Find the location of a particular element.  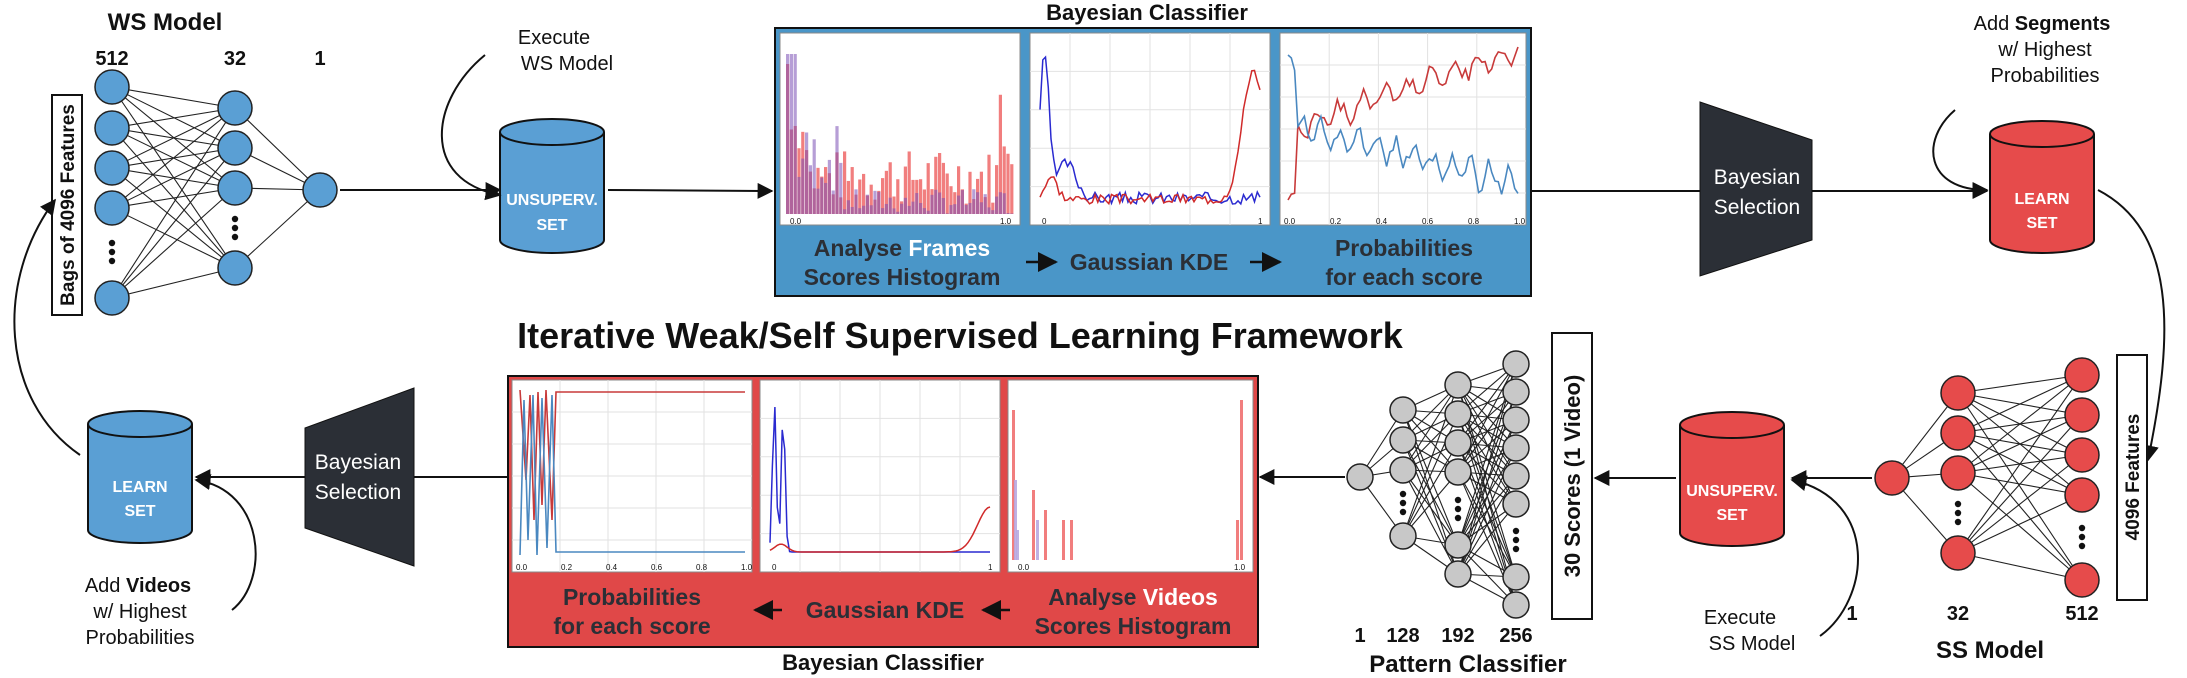

ws-learn-label-1: LEARN is located at coordinates (139, 487).